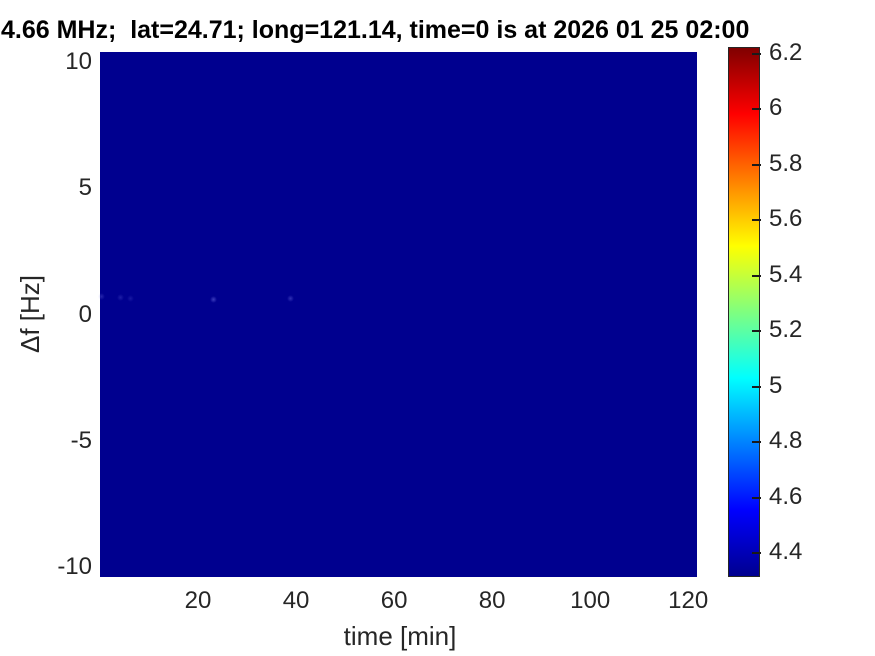 The image size is (875, 656). What do you see at coordinates (590, 600) in the screenshot?
I see `x-tick-label: 100` at bounding box center [590, 600].